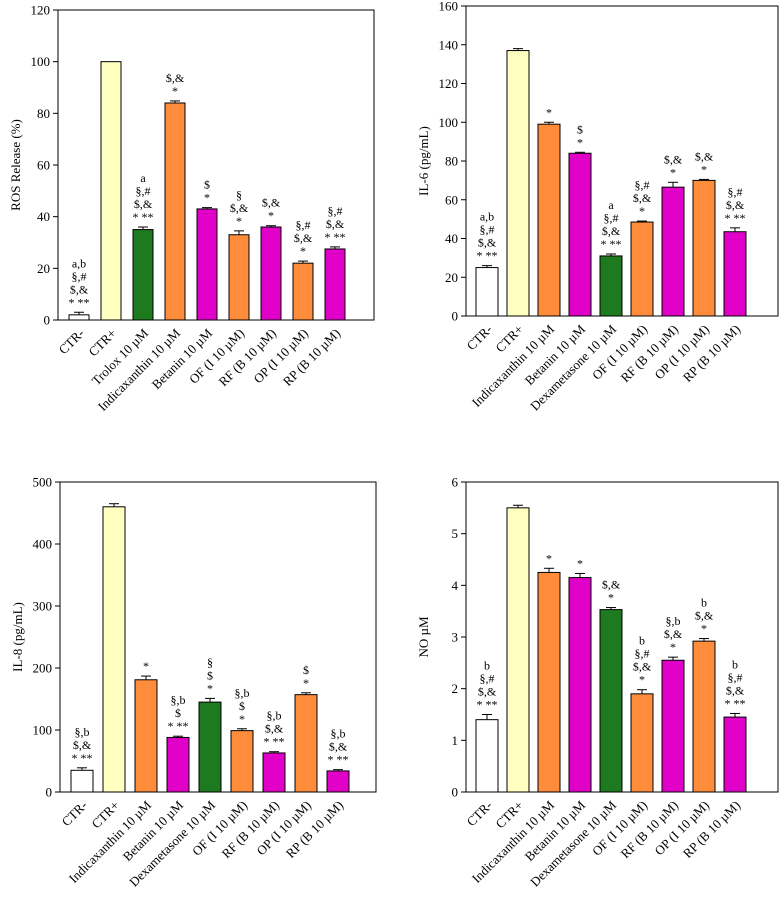 The height and width of the screenshot is (906, 782). Describe the element at coordinates (455, 533) in the screenshot. I see `y-tick-label: 5` at that location.